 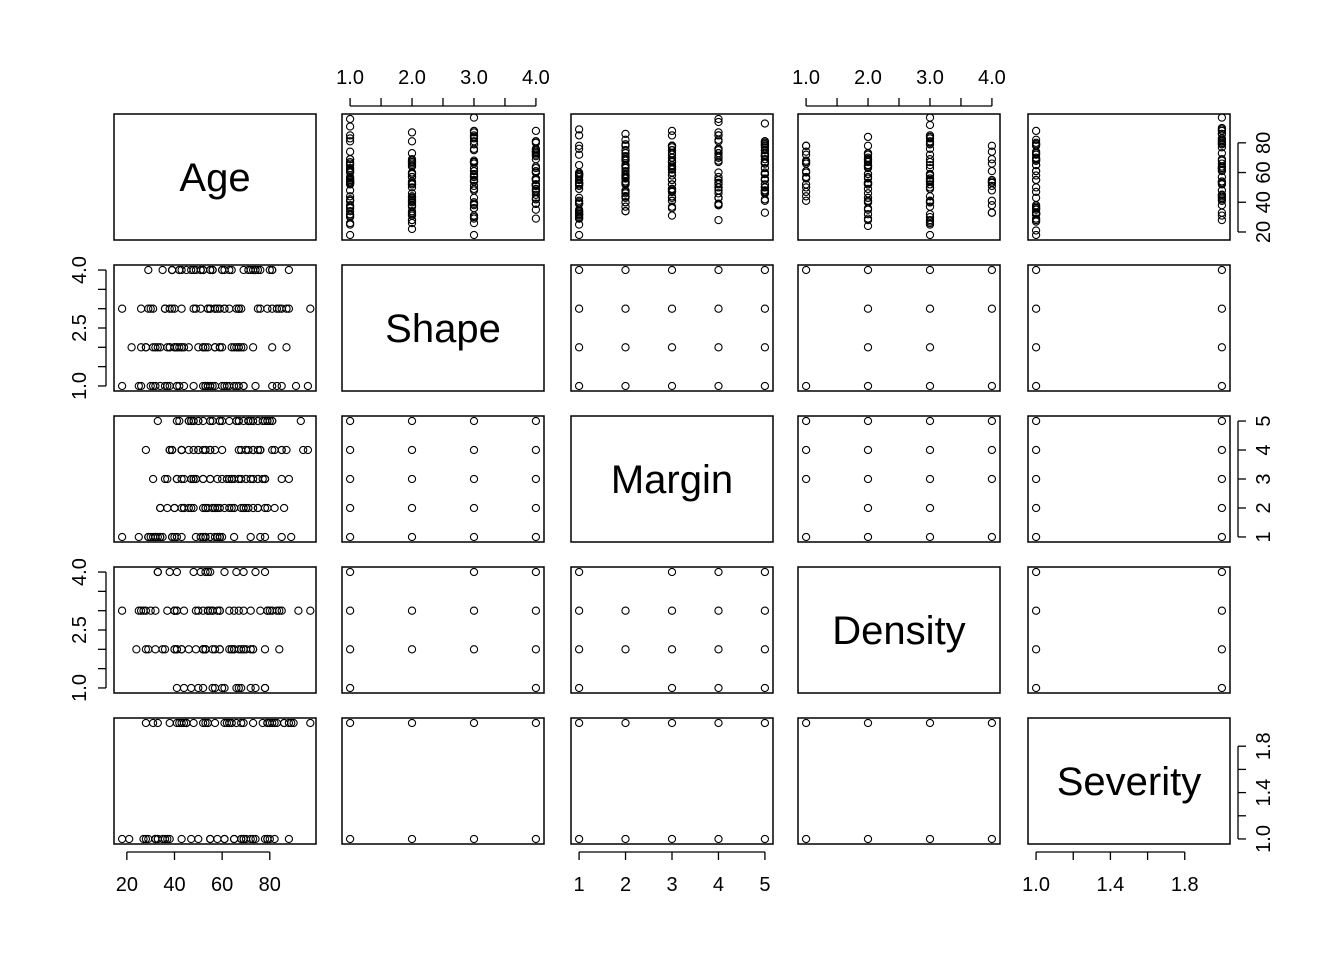 I want to click on tick-label-top-shape: 1.0, so click(x=350, y=78).